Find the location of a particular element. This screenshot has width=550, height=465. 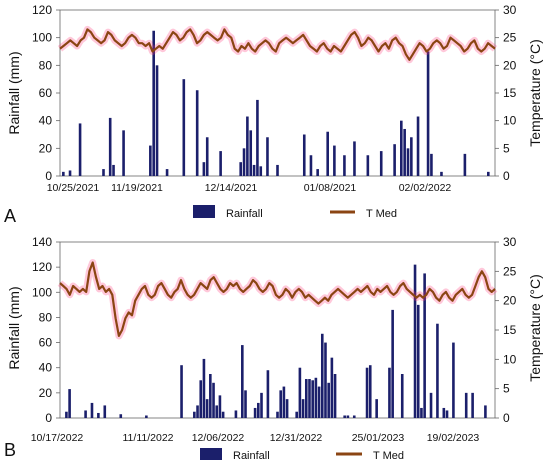

panel-a-xtick-label: 12/14/2021 is located at coordinates (231, 188).